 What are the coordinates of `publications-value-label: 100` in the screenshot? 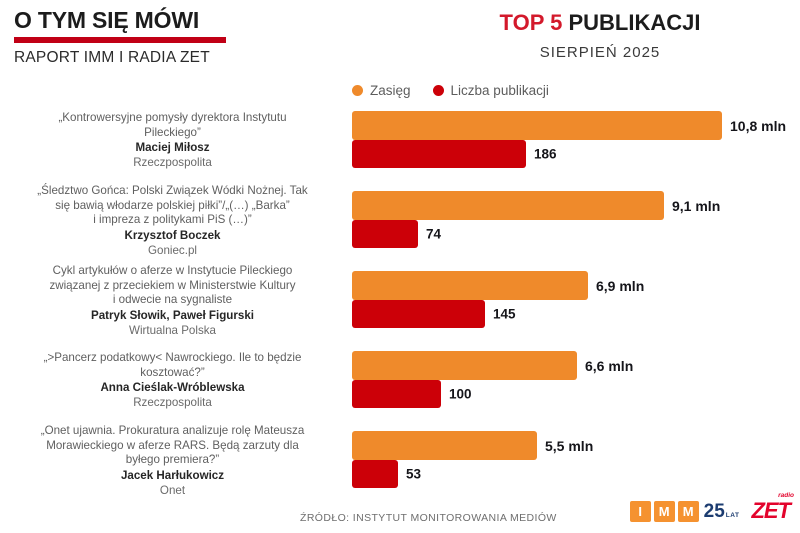 It's located at (460, 394).